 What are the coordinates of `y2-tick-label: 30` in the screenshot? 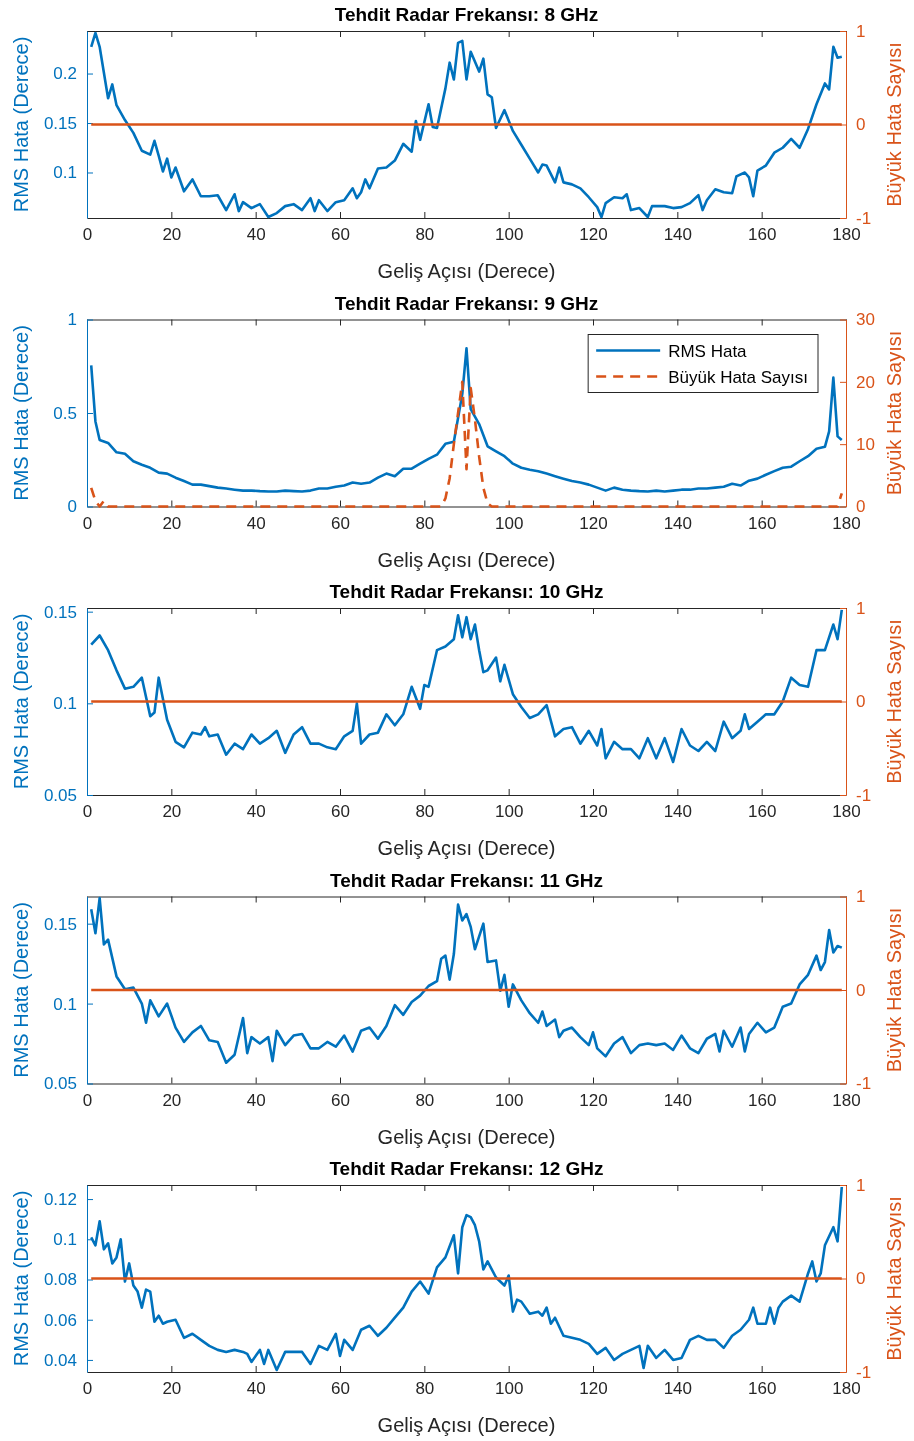 It's located at (865, 320).